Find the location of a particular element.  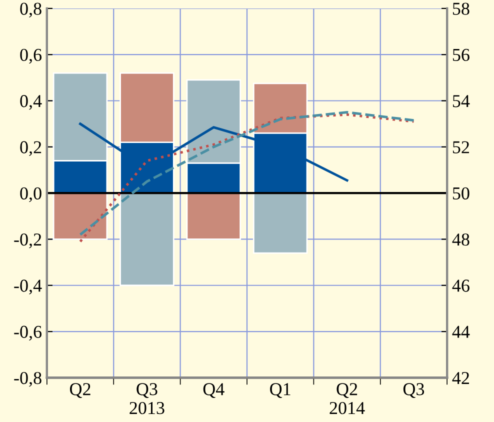

y2-tick-label: 56 is located at coordinates (461, 55).